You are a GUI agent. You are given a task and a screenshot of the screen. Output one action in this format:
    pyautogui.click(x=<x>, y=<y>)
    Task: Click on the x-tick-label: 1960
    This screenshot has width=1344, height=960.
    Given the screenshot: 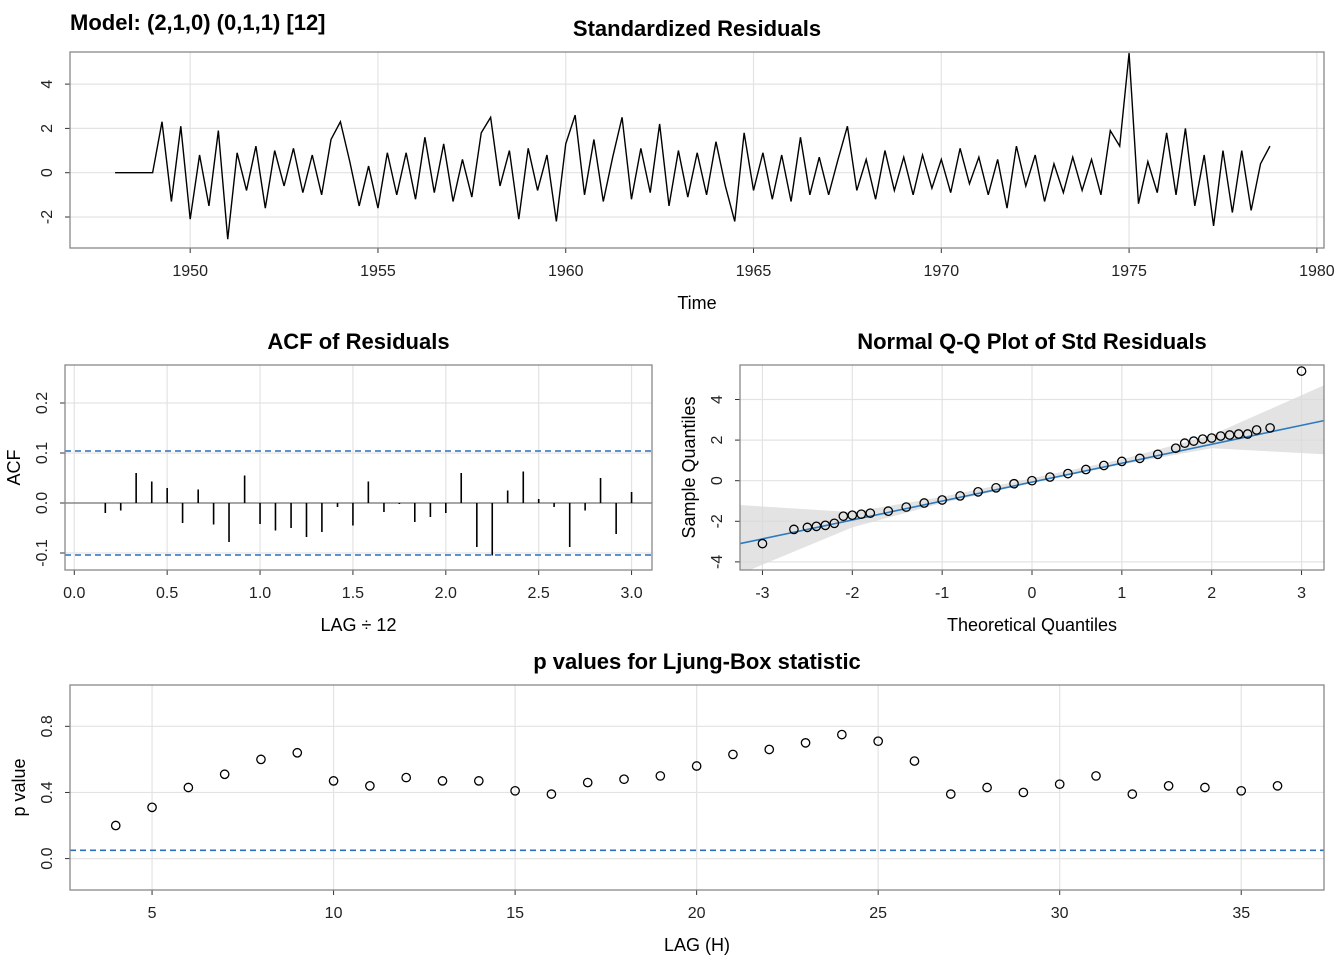 What is the action you would take?
    pyautogui.click(x=566, y=271)
    